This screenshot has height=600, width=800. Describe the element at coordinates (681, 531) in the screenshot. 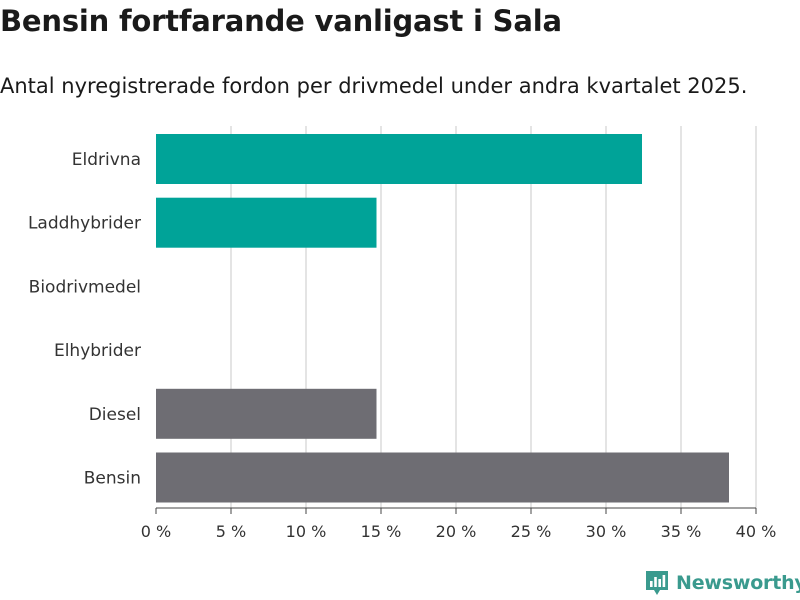

I see `x-tick-label: 35 %` at that location.